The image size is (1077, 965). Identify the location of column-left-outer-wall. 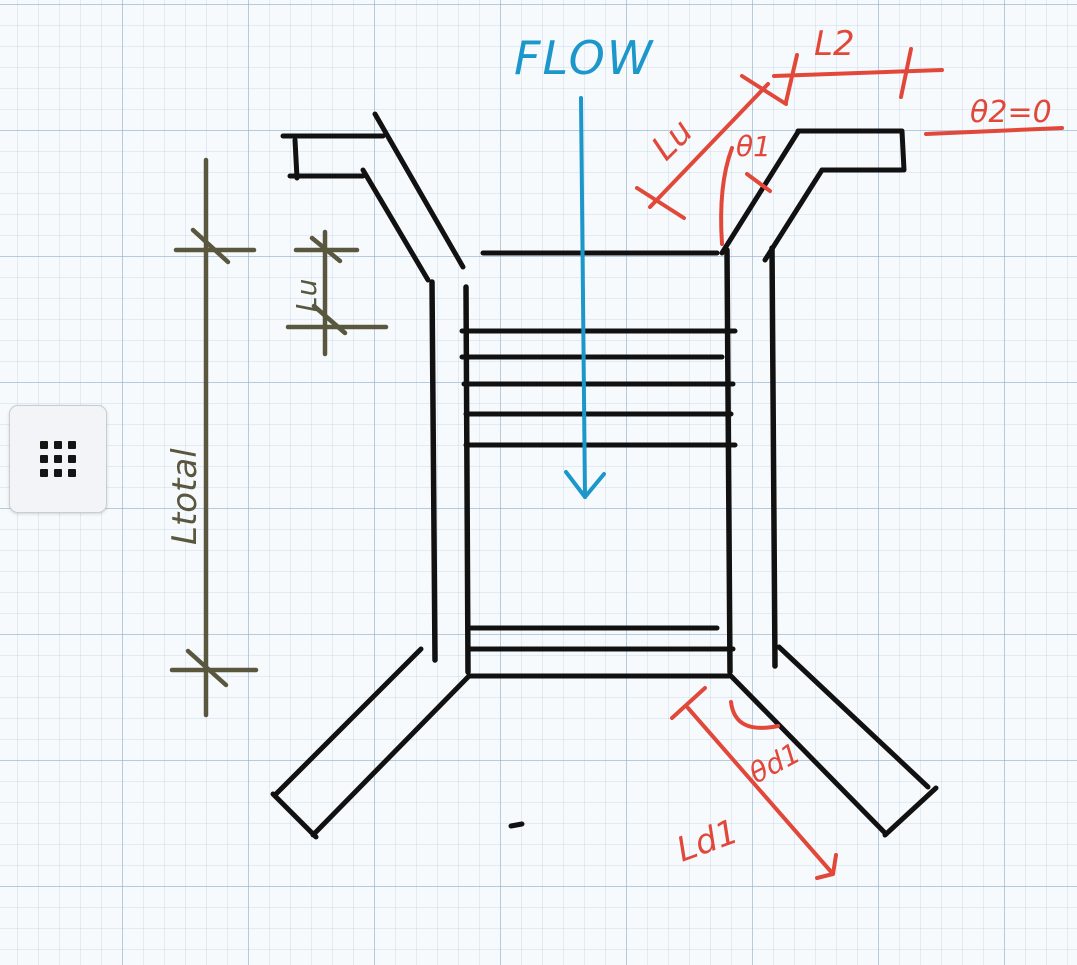
(433, 471).